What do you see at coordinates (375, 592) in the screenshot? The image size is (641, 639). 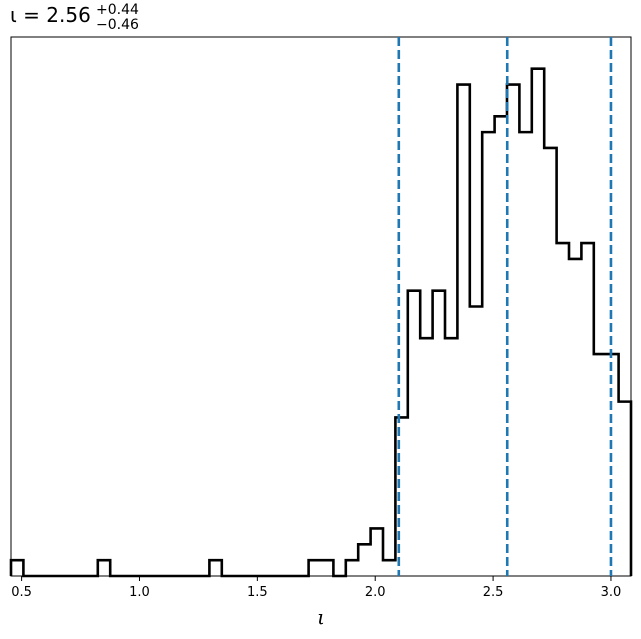 I see `x-tick-label: 2.0` at bounding box center [375, 592].